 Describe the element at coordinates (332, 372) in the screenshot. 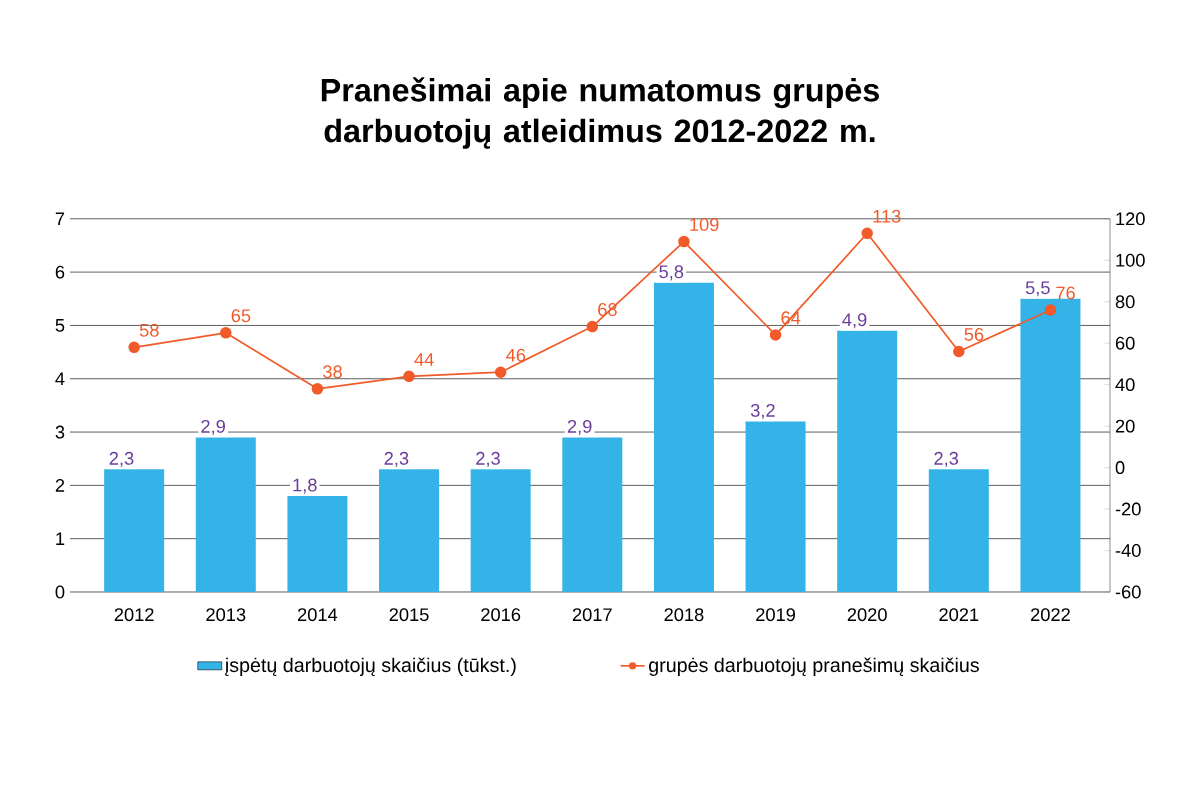

I see `data-label: 38` at that location.